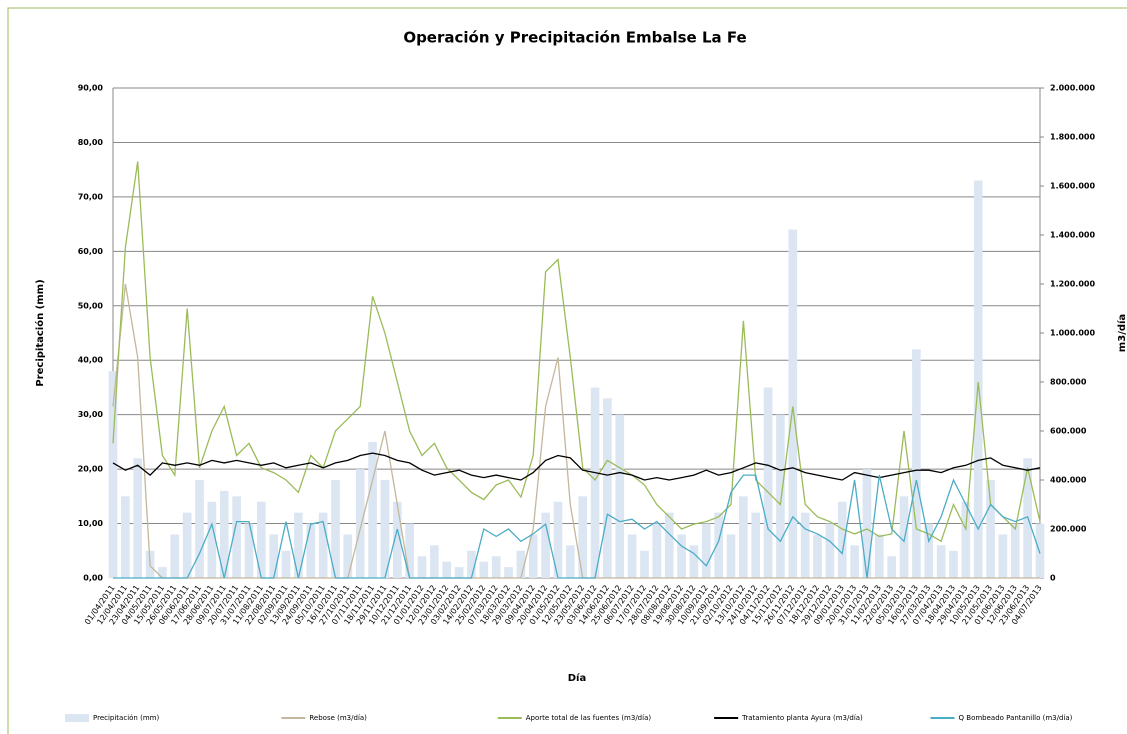  What do you see at coordinates (1068, 529) in the screenshot?
I see `y2-tick-label: 200.000` at bounding box center [1068, 529].